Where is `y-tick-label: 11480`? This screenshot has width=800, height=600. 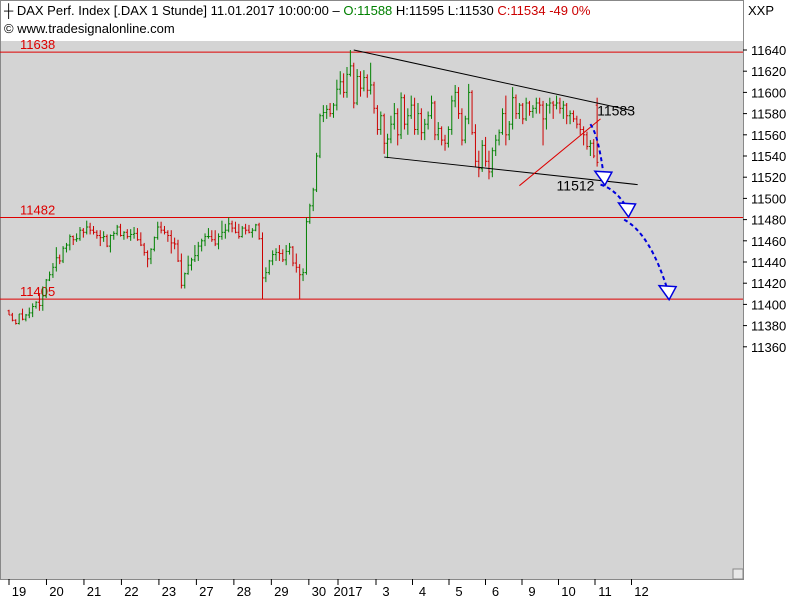
y-tick-label: 11480 is located at coordinates (768, 220).